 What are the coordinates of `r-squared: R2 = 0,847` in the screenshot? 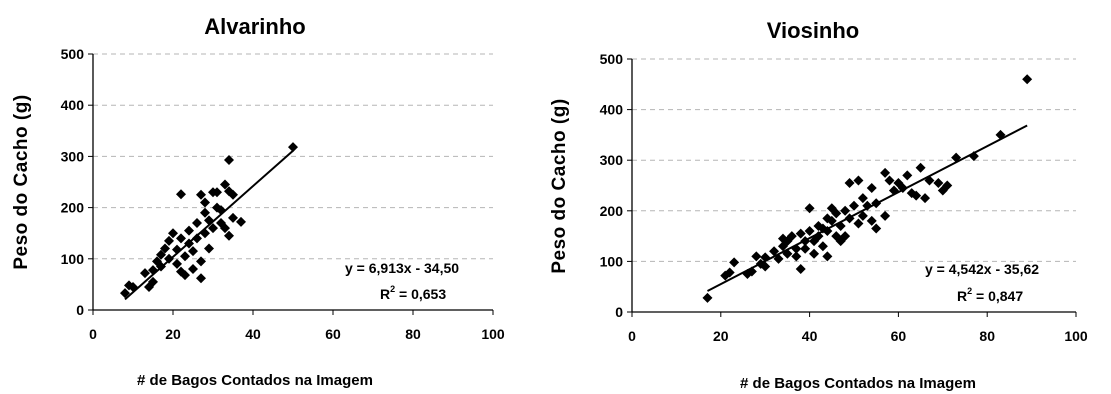 It's located at (990, 295).